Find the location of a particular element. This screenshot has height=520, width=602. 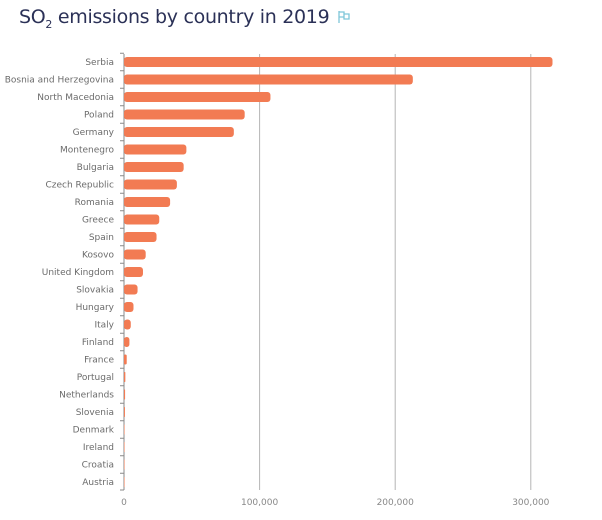

category-label: United Kingdom is located at coordinates (78, 273).